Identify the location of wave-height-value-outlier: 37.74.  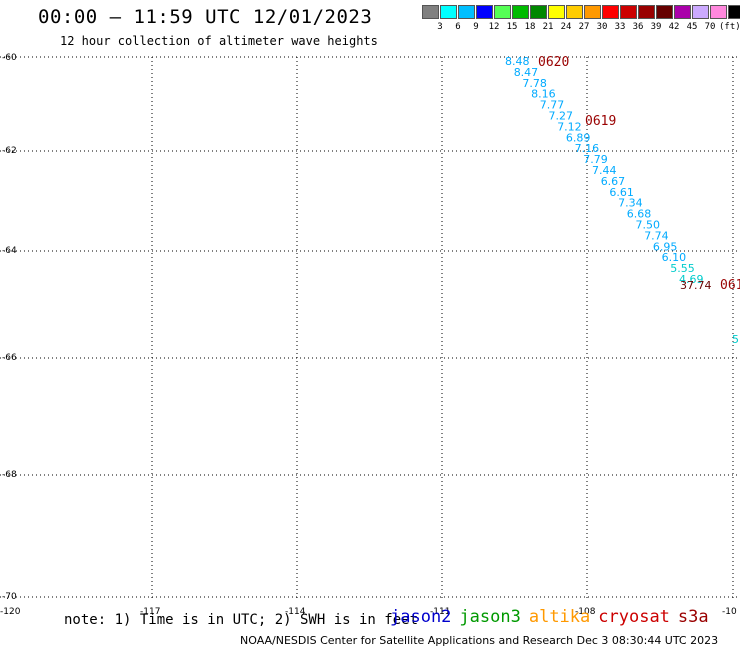
(696, 285).